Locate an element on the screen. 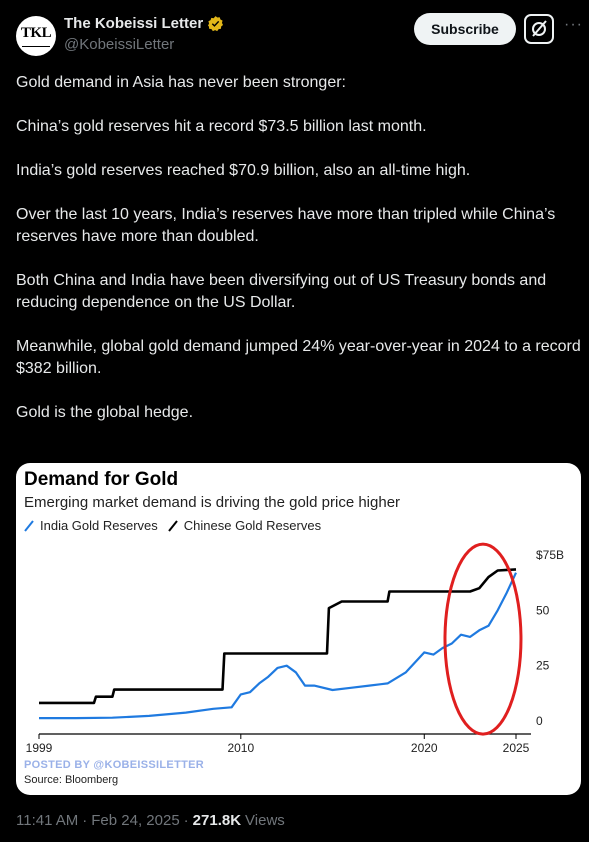 The height and width of the screenshot is (842, 589). slash-box-icon is located at coordinates (539, 28).